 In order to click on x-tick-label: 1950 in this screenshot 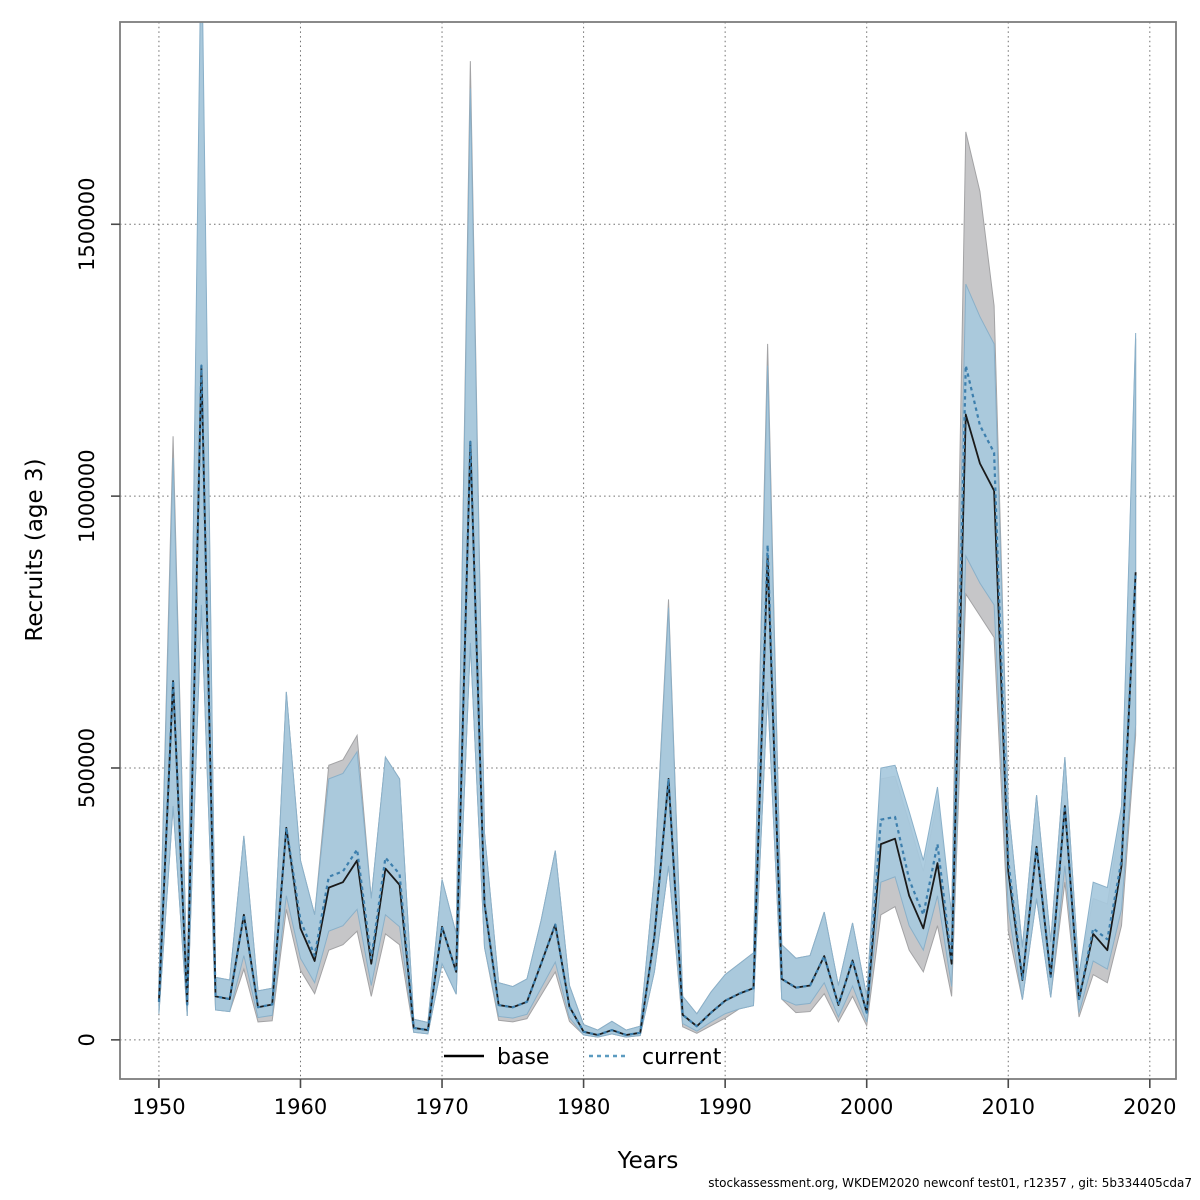, I will do `click(158, 1107)`.